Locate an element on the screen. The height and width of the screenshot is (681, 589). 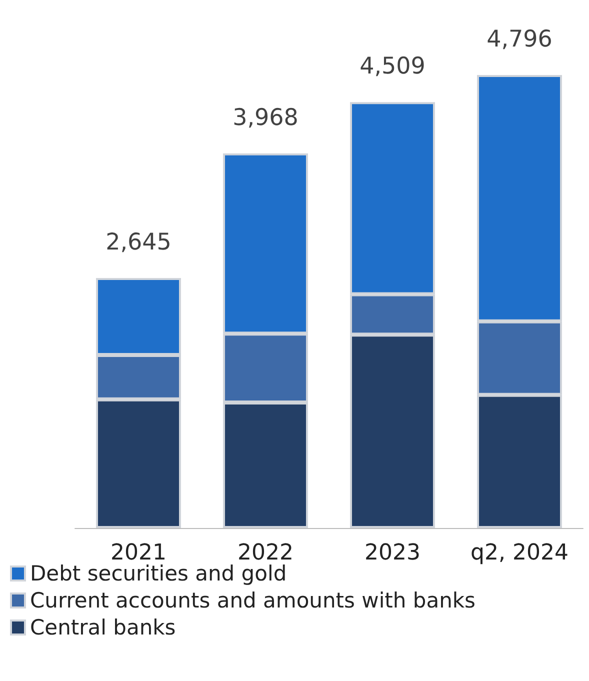
x-tick-label: q2, 2024 is located at coordinates (519, 553).